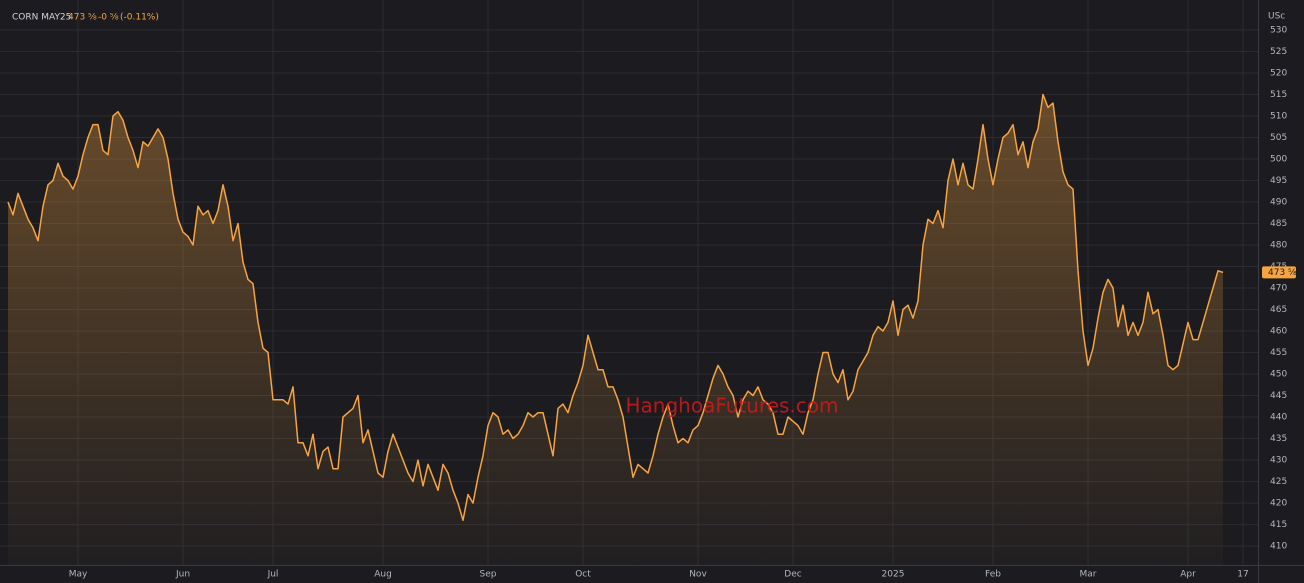 This screenshot has width=1304, height=583. I want to click on y-unit: USc, so click(1276, 17).